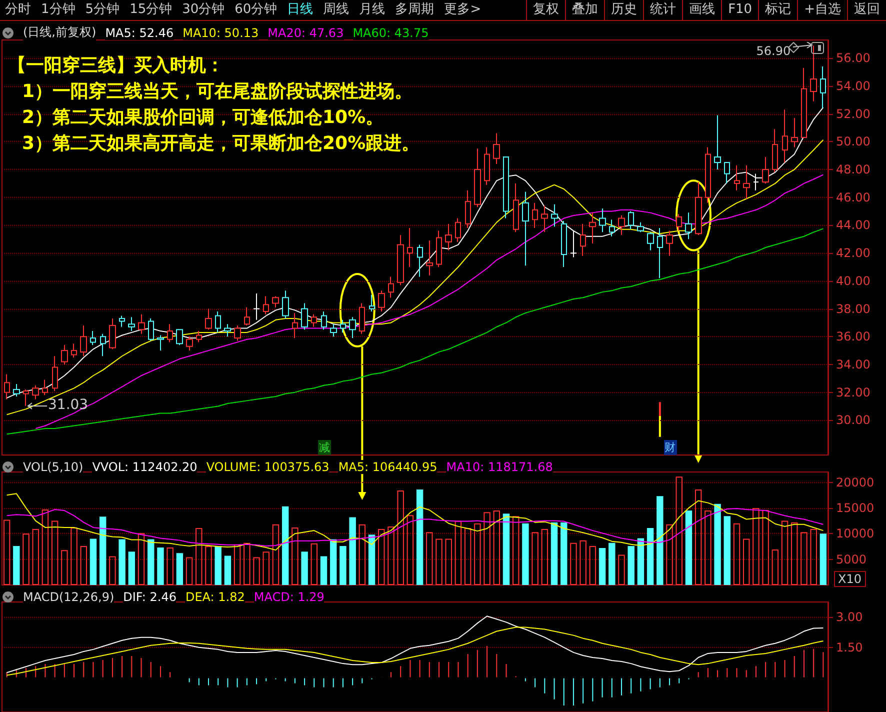  I want to click on y-tick-label: 1.50, so click(849, 647).